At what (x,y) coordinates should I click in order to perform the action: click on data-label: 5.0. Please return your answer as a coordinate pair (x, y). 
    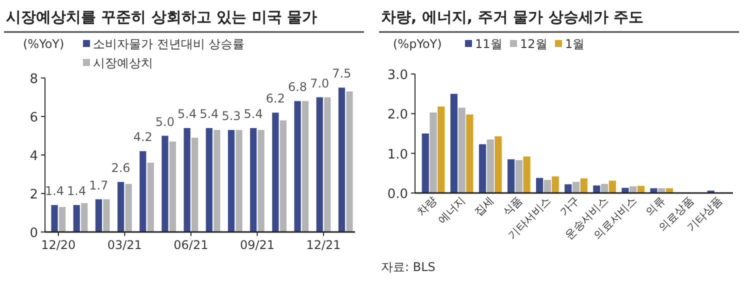
    Looking at the image, I should click on (165, 121).